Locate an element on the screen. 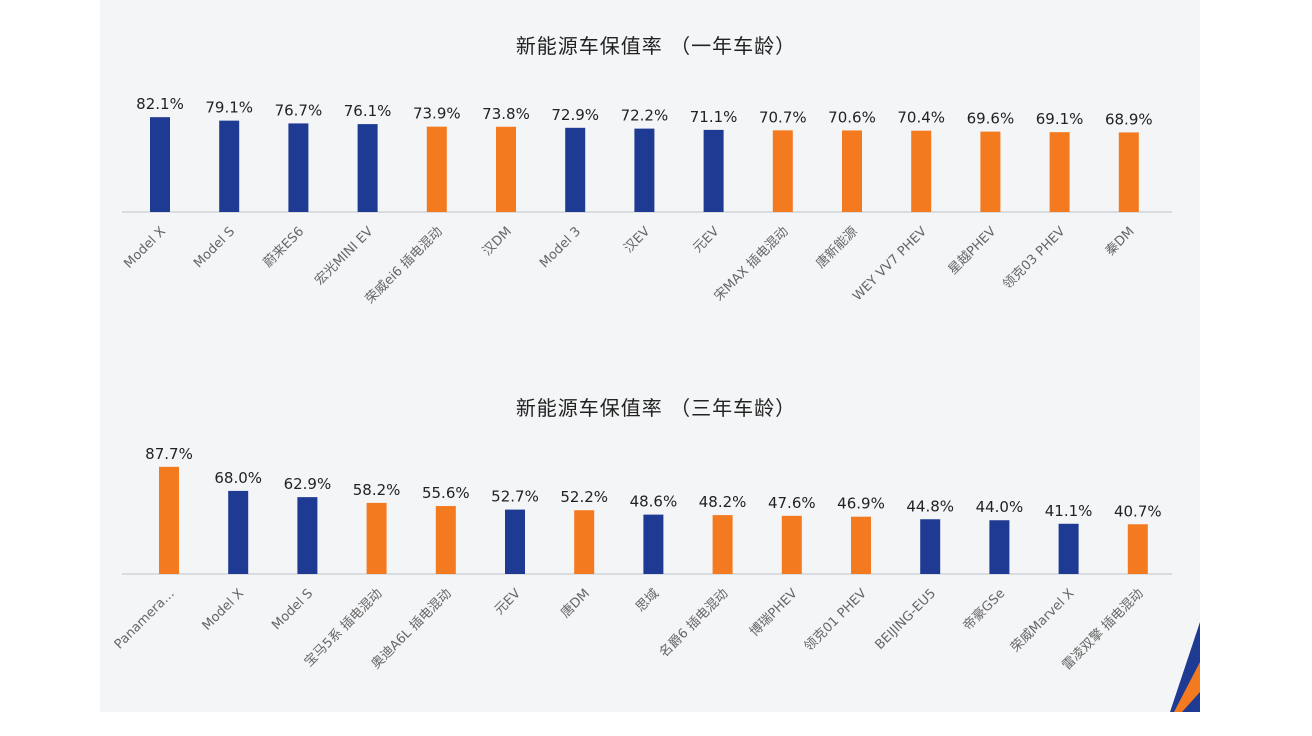  tick-label: 宏光MINI EV is located at coordinates (344, 256).